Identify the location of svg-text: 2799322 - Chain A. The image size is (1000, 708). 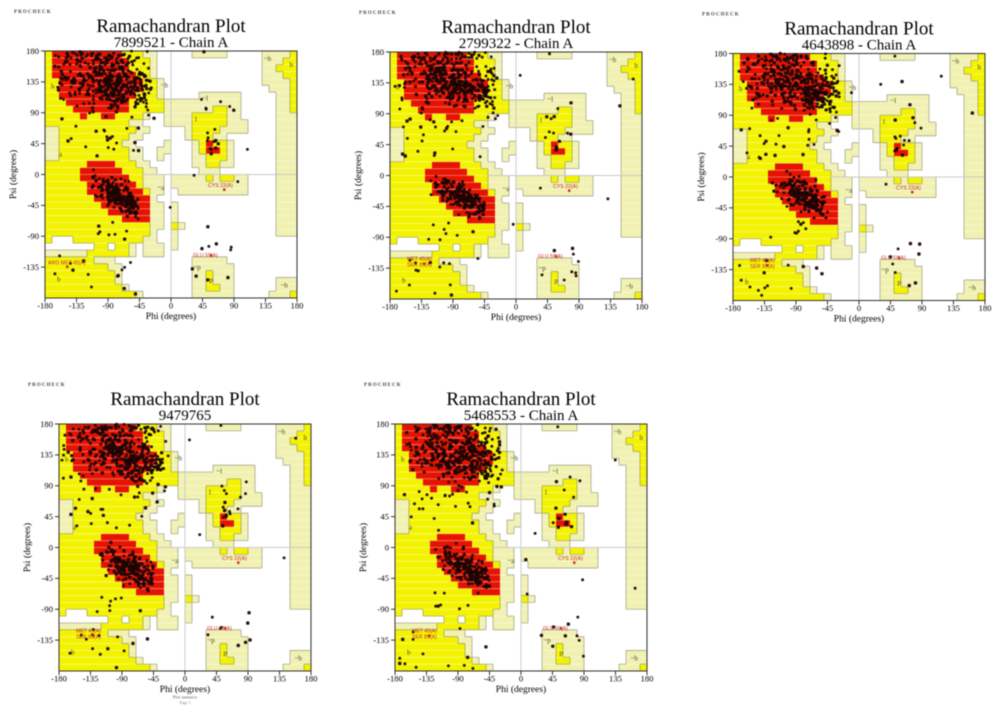
(516, 44).